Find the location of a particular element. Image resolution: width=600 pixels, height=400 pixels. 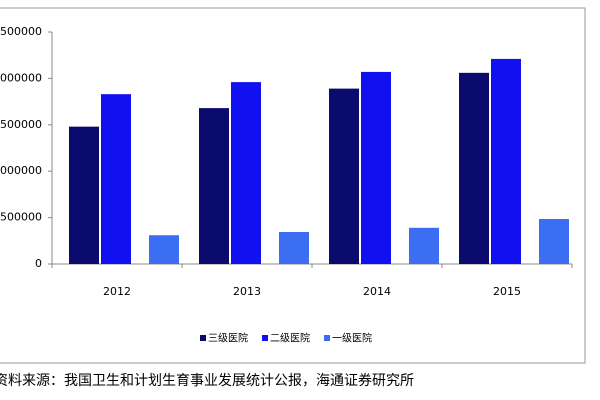

y-tick-label: 2000000 is located at coordinates (21, 77).